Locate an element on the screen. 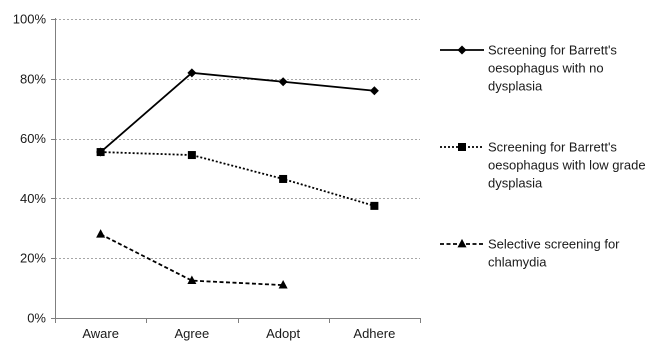  x-tick-label: Adhere is located at coordinates (374, 333).